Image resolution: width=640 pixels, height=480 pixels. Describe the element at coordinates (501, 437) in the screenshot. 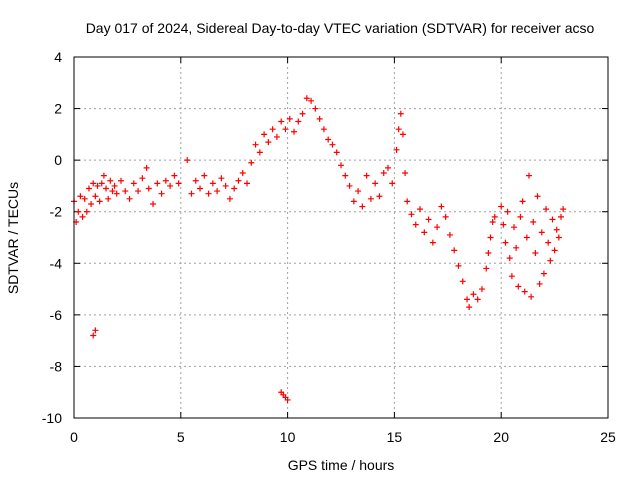

I see `x-tick-label: 20` at that location.